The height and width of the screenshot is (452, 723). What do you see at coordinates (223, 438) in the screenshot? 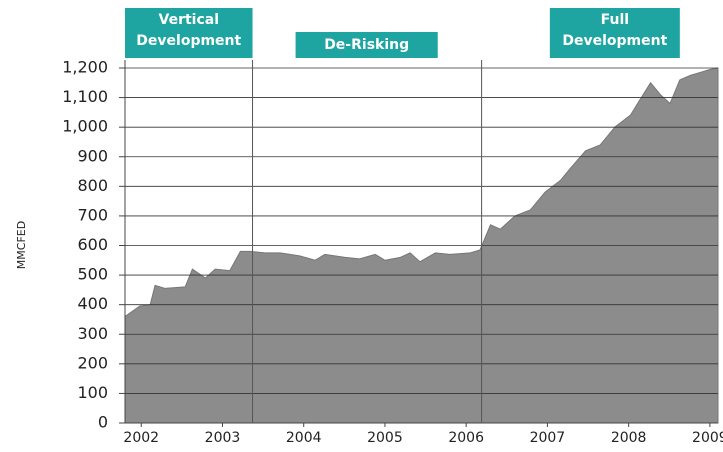
I see `x-tick-label: 2003` at bounding box center [223, 438].